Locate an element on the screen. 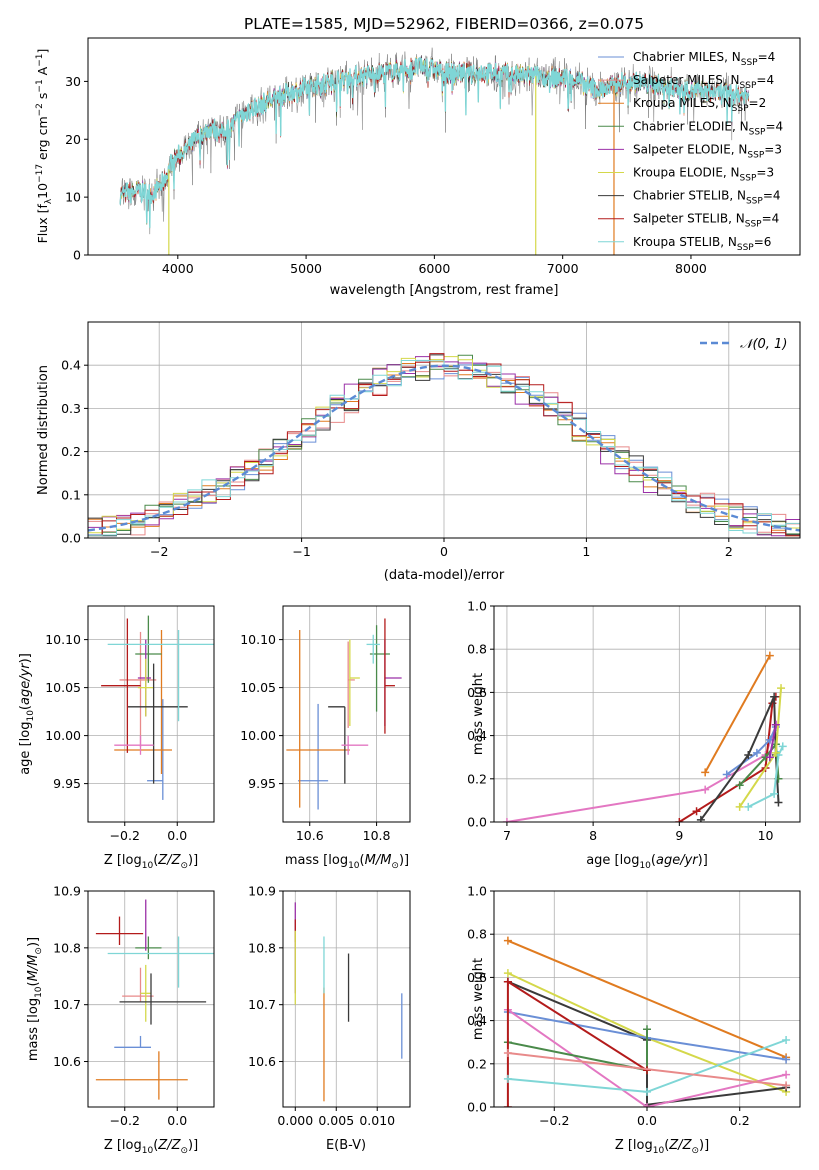 The height and width of the screenshot is (1170, 819). y-tick-label: 10.05 is located at coordinates (258, 687).